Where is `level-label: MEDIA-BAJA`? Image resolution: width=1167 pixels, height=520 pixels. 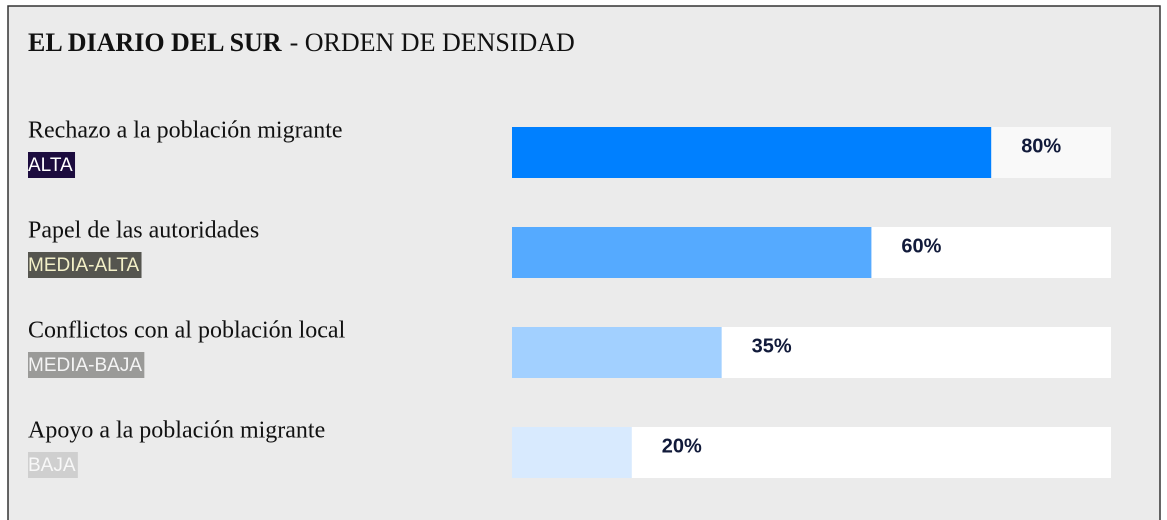 level-label: MEDIA-BAJA is located at coordinates (85, 365).